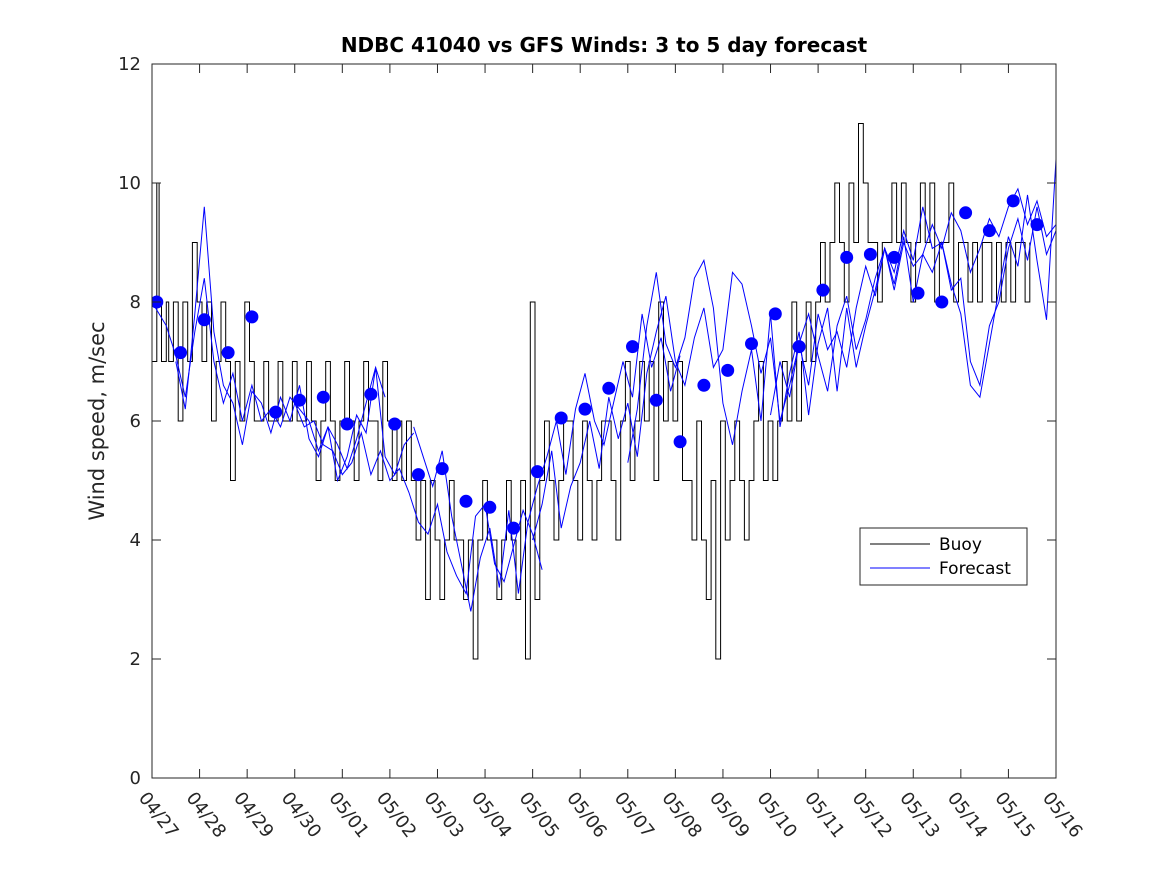 The height and width of the screenshot is (875, 1167). Describe the element at coordinates (135, 659) in the screenshot. I see `y-tick-label: 2` at that location.